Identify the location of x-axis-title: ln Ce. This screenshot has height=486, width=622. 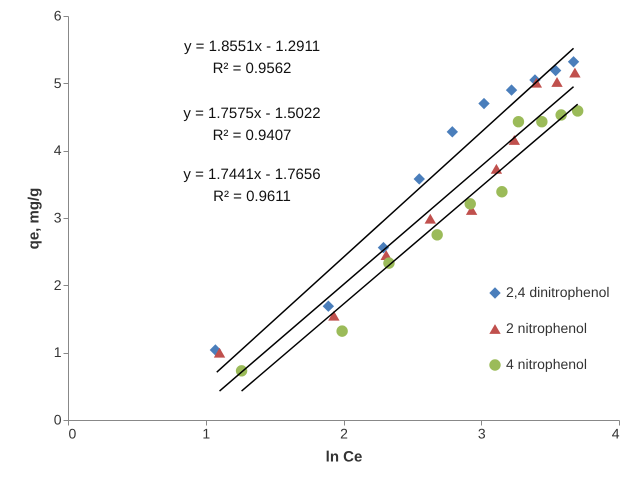
(344, 457).